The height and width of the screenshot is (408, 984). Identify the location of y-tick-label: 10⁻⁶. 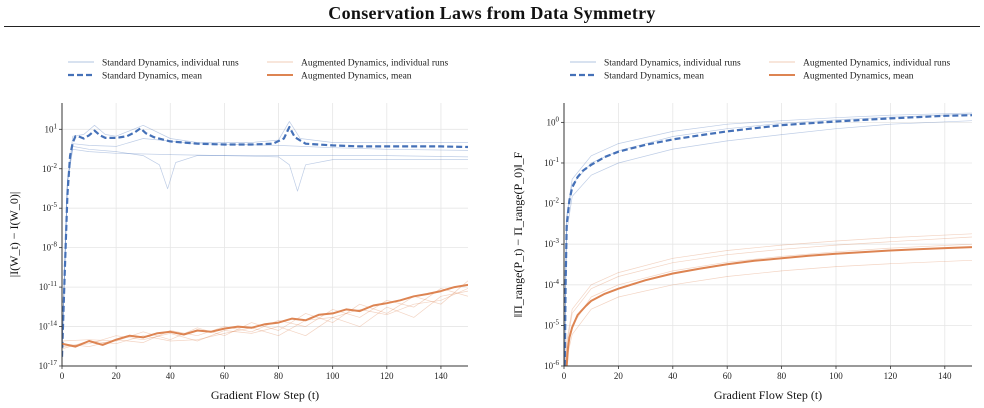
(551, 365).